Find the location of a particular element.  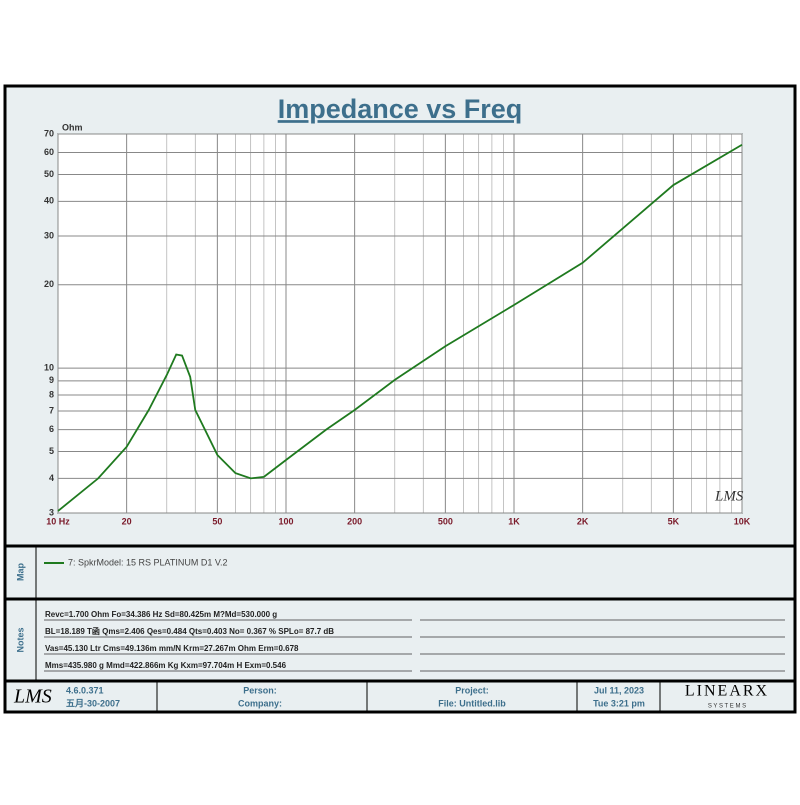

y-tick-label: 4 is located at coordinates (51, 478).